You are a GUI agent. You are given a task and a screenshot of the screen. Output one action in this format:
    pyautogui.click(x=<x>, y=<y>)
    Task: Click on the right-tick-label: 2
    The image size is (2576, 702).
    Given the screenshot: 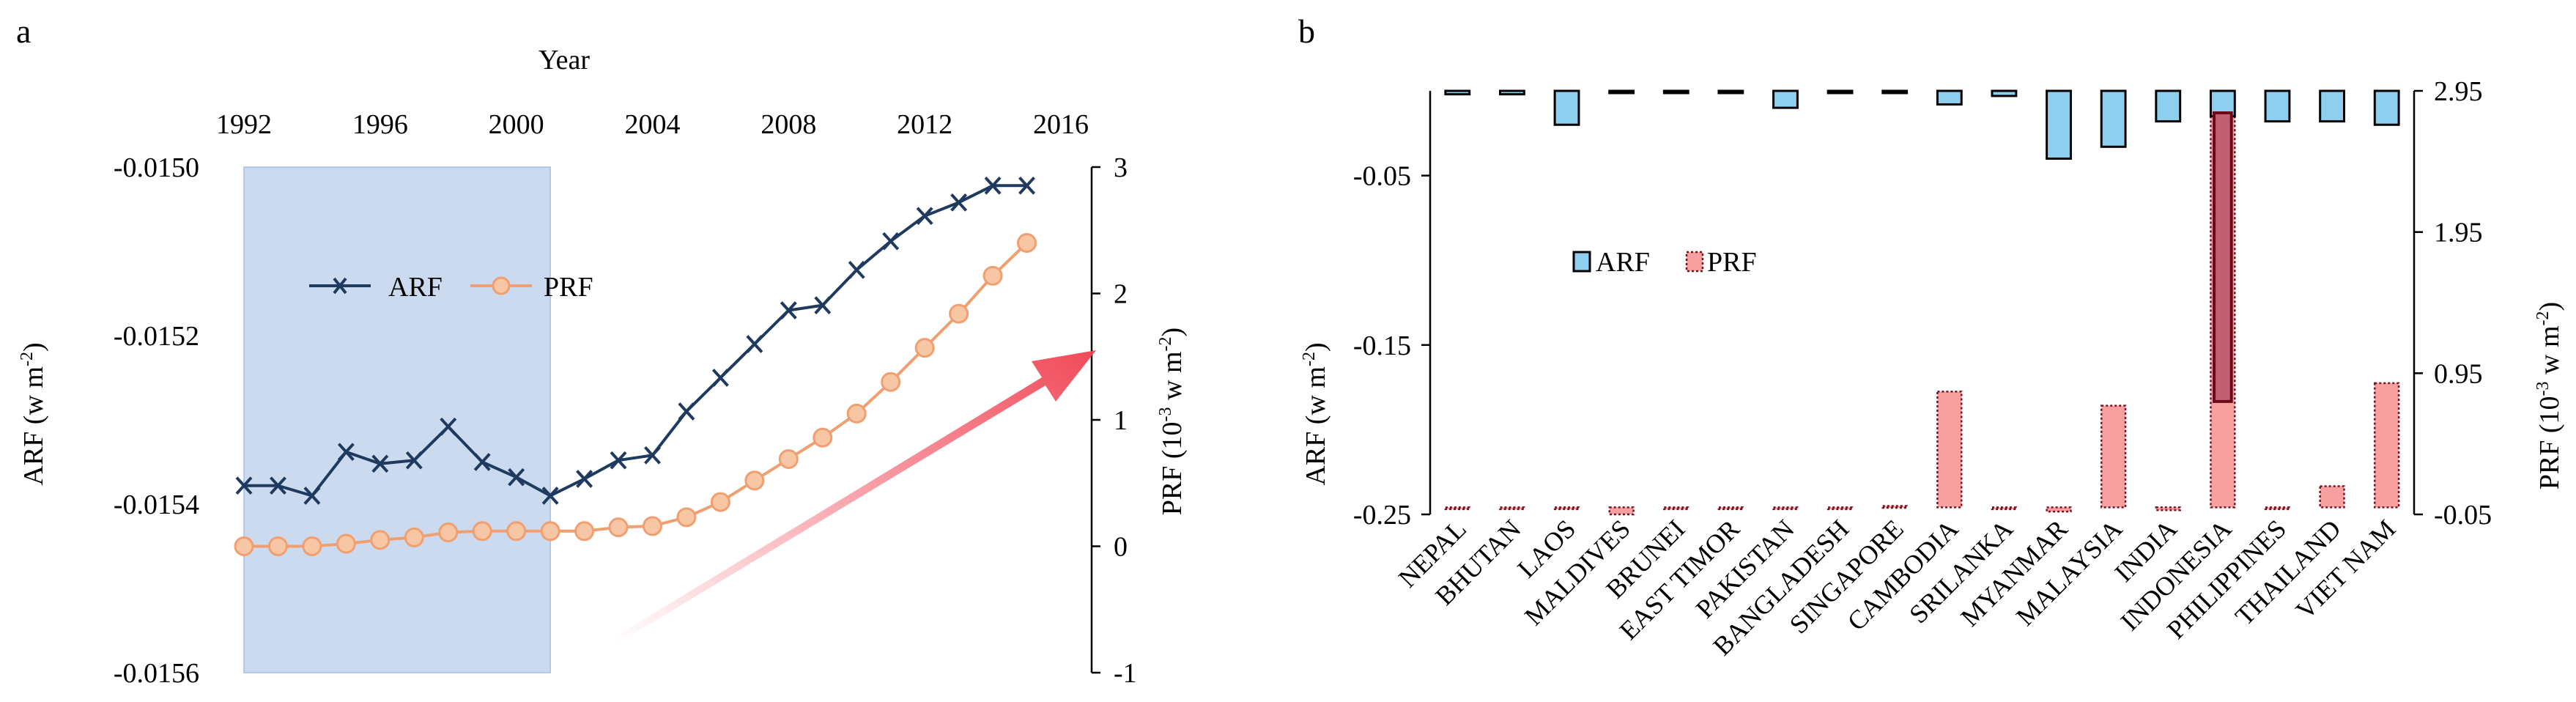 What is the action you would take?
    pyautogui.click(x=1121, y=294)
    